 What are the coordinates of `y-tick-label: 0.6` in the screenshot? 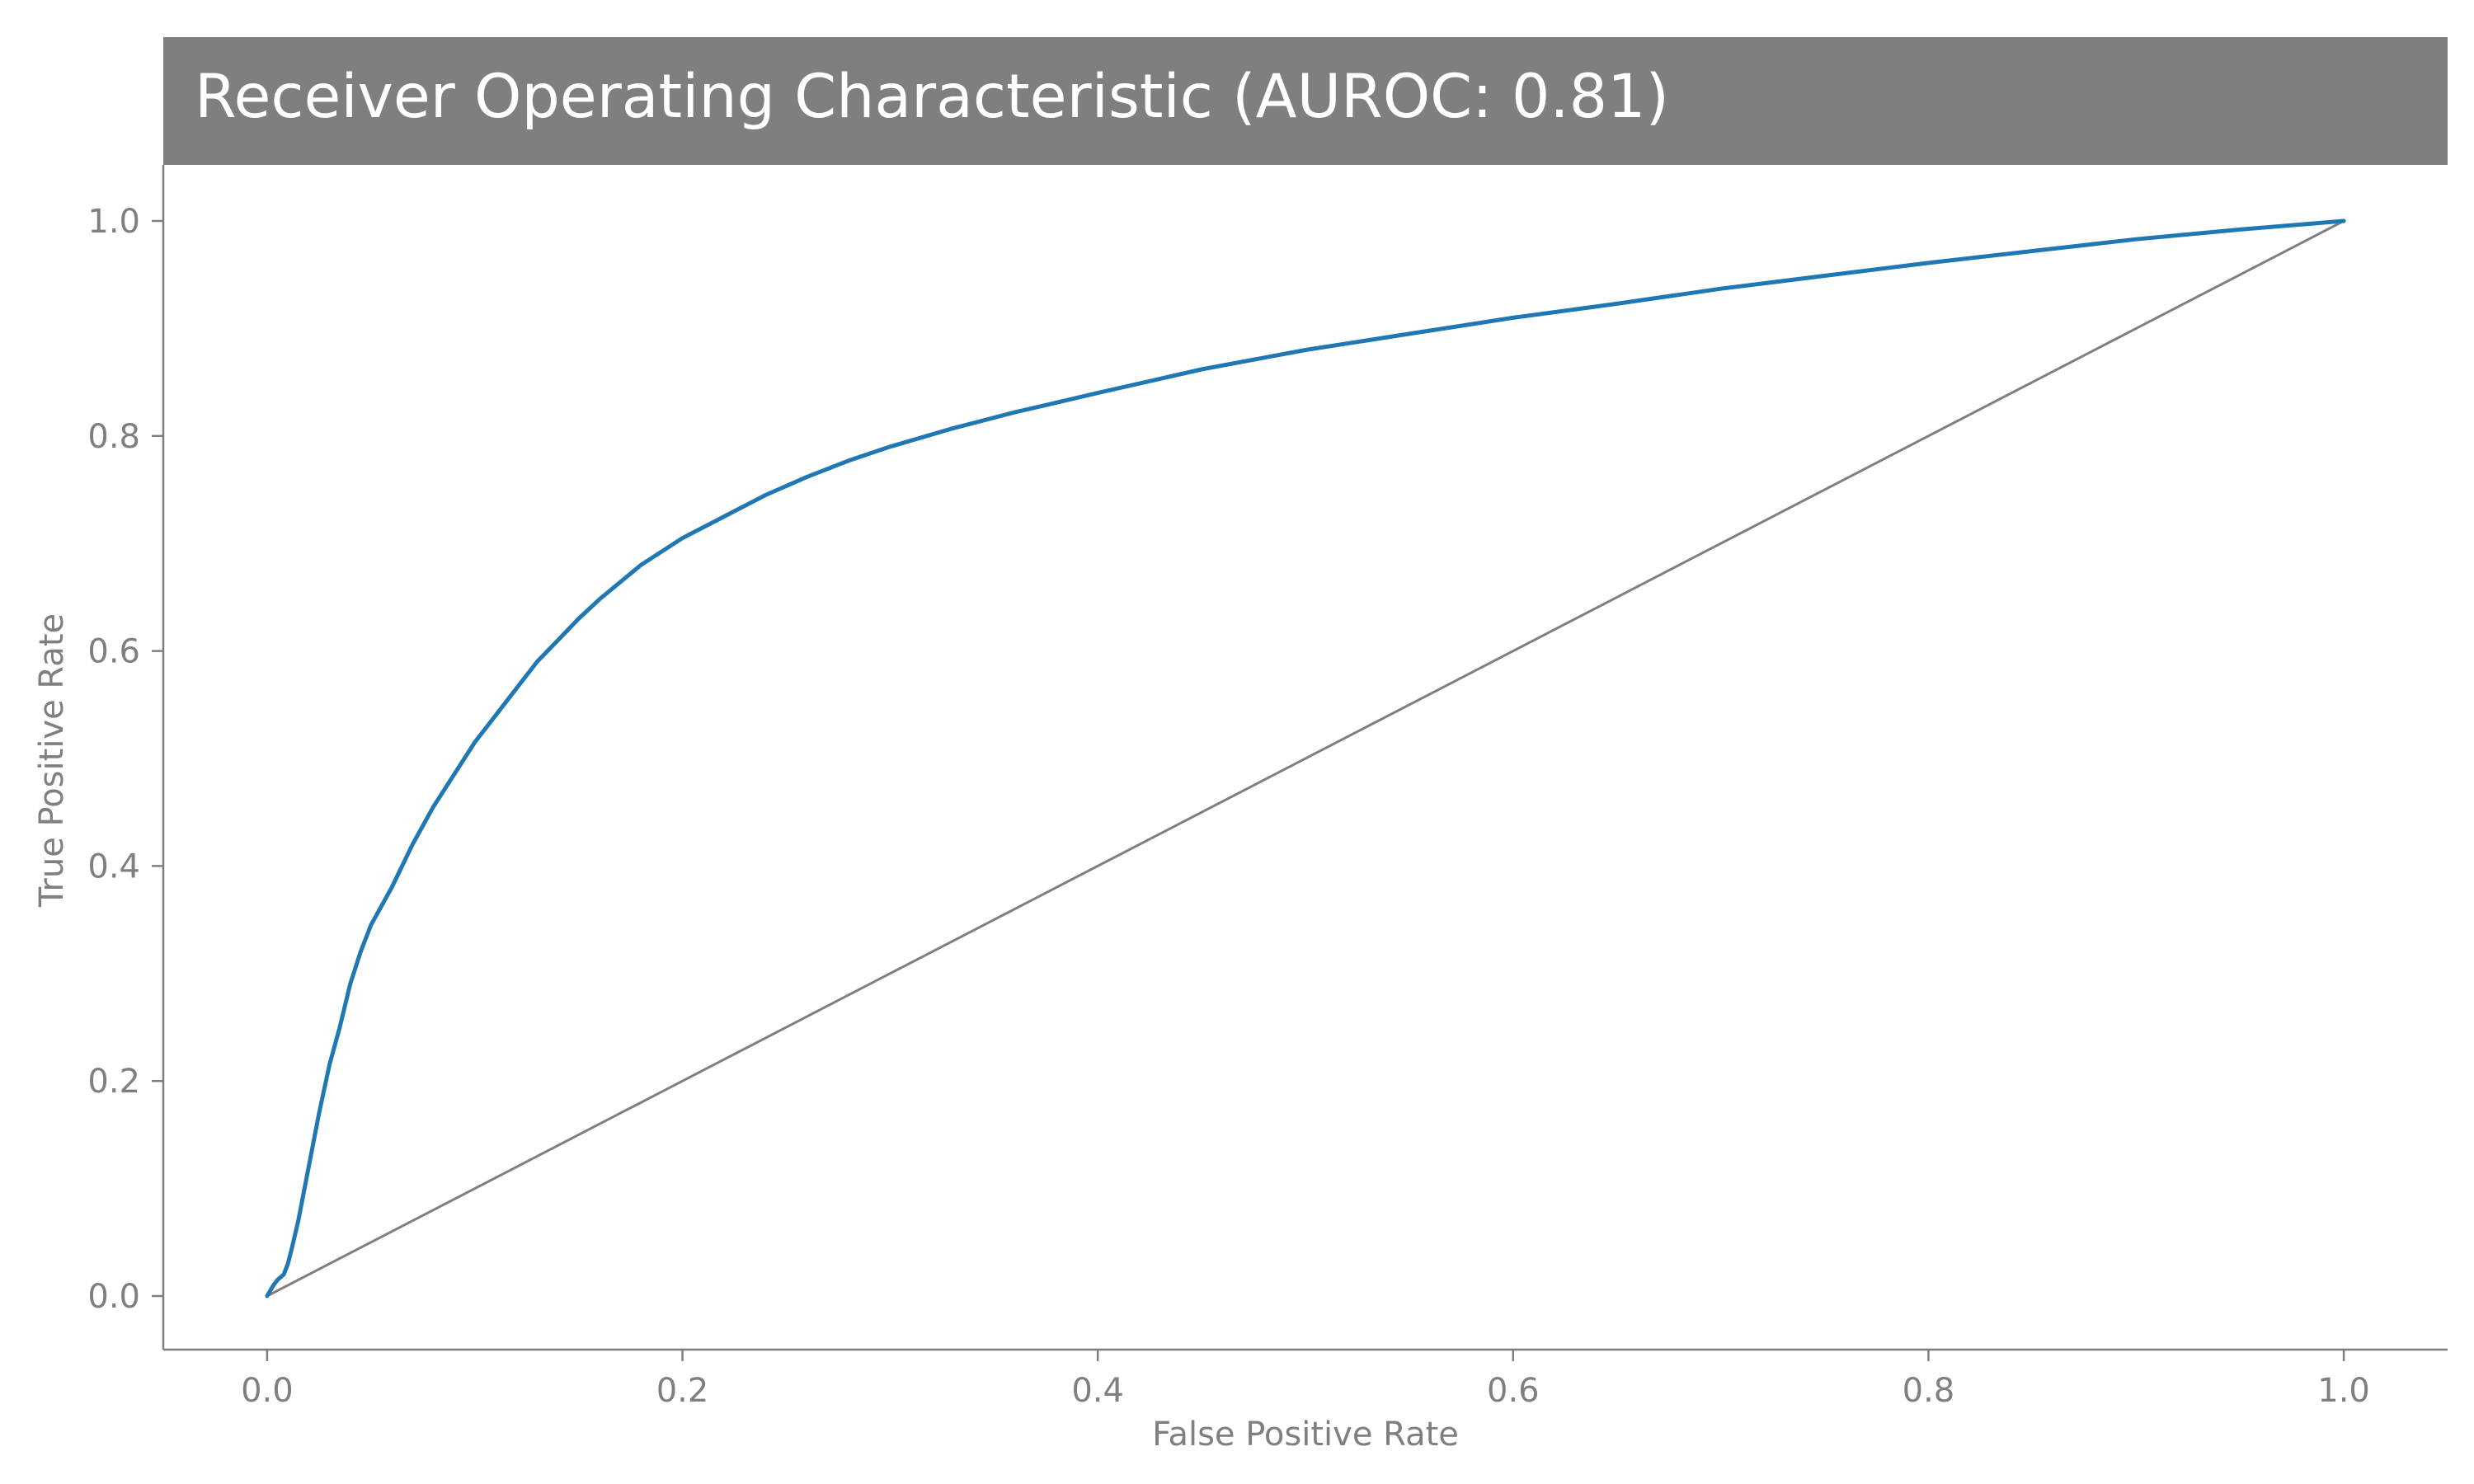 It's located at (113, 652).